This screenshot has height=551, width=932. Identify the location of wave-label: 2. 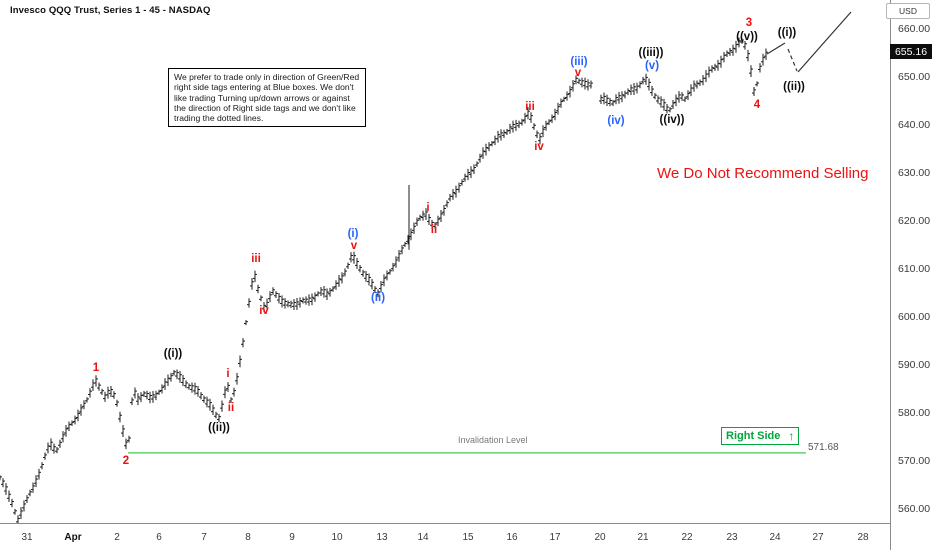
(126, 461).